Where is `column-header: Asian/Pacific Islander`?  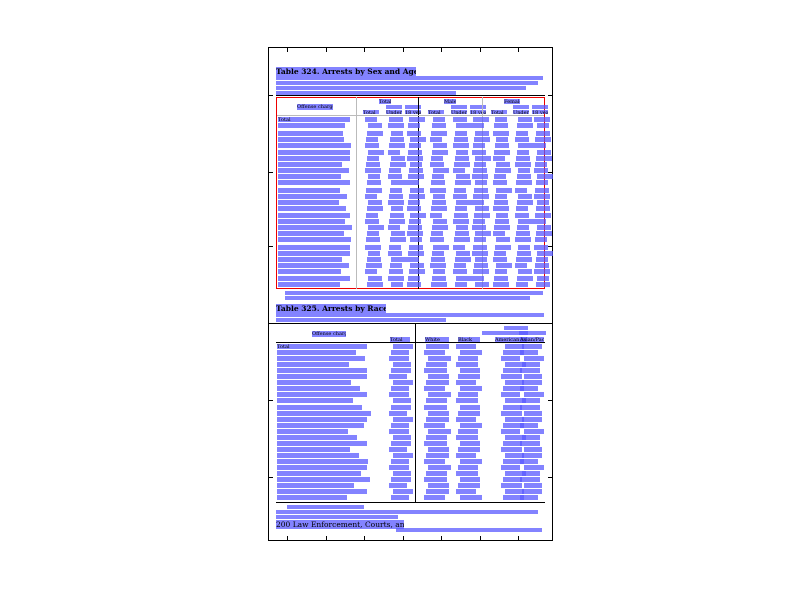 column-header: Asian/Pacific Islander is located at coordinates (532, 339).